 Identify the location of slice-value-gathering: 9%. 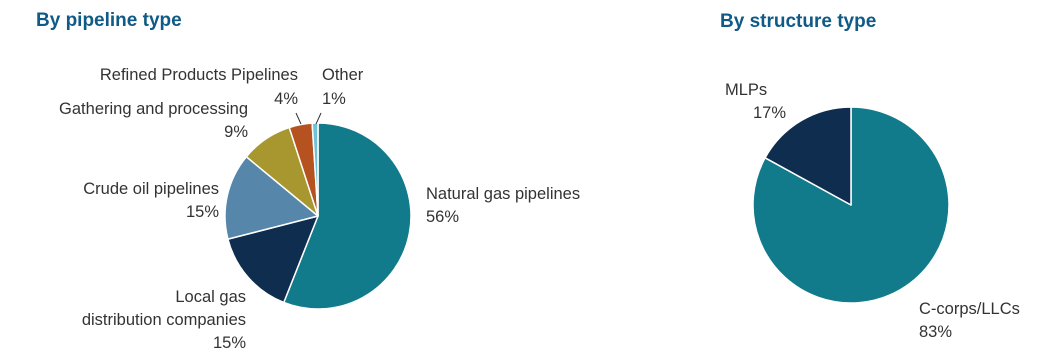
(236, 132).